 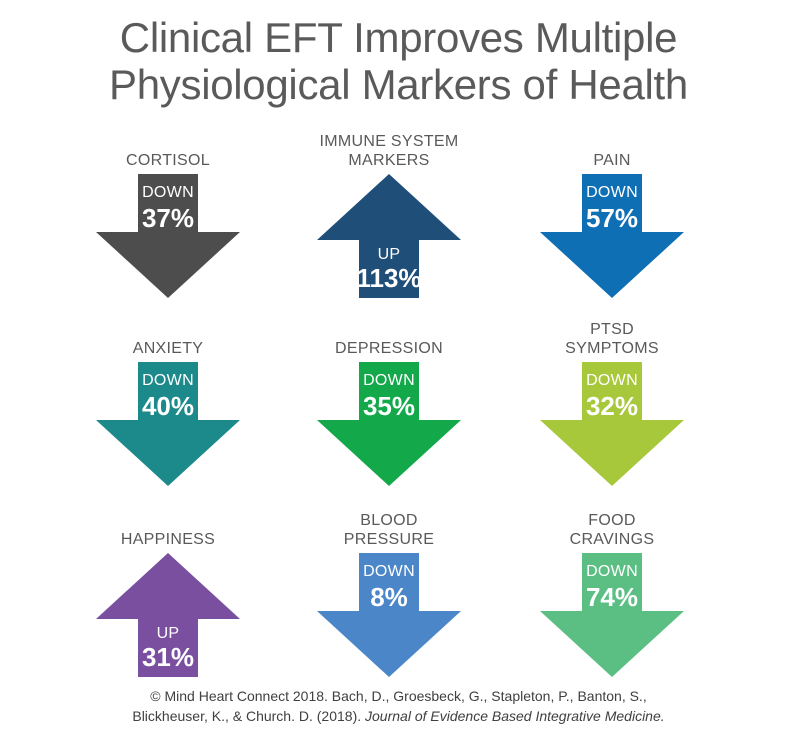 I want to click on marker-label: HAPPINESS, so click(x=168, y=539).